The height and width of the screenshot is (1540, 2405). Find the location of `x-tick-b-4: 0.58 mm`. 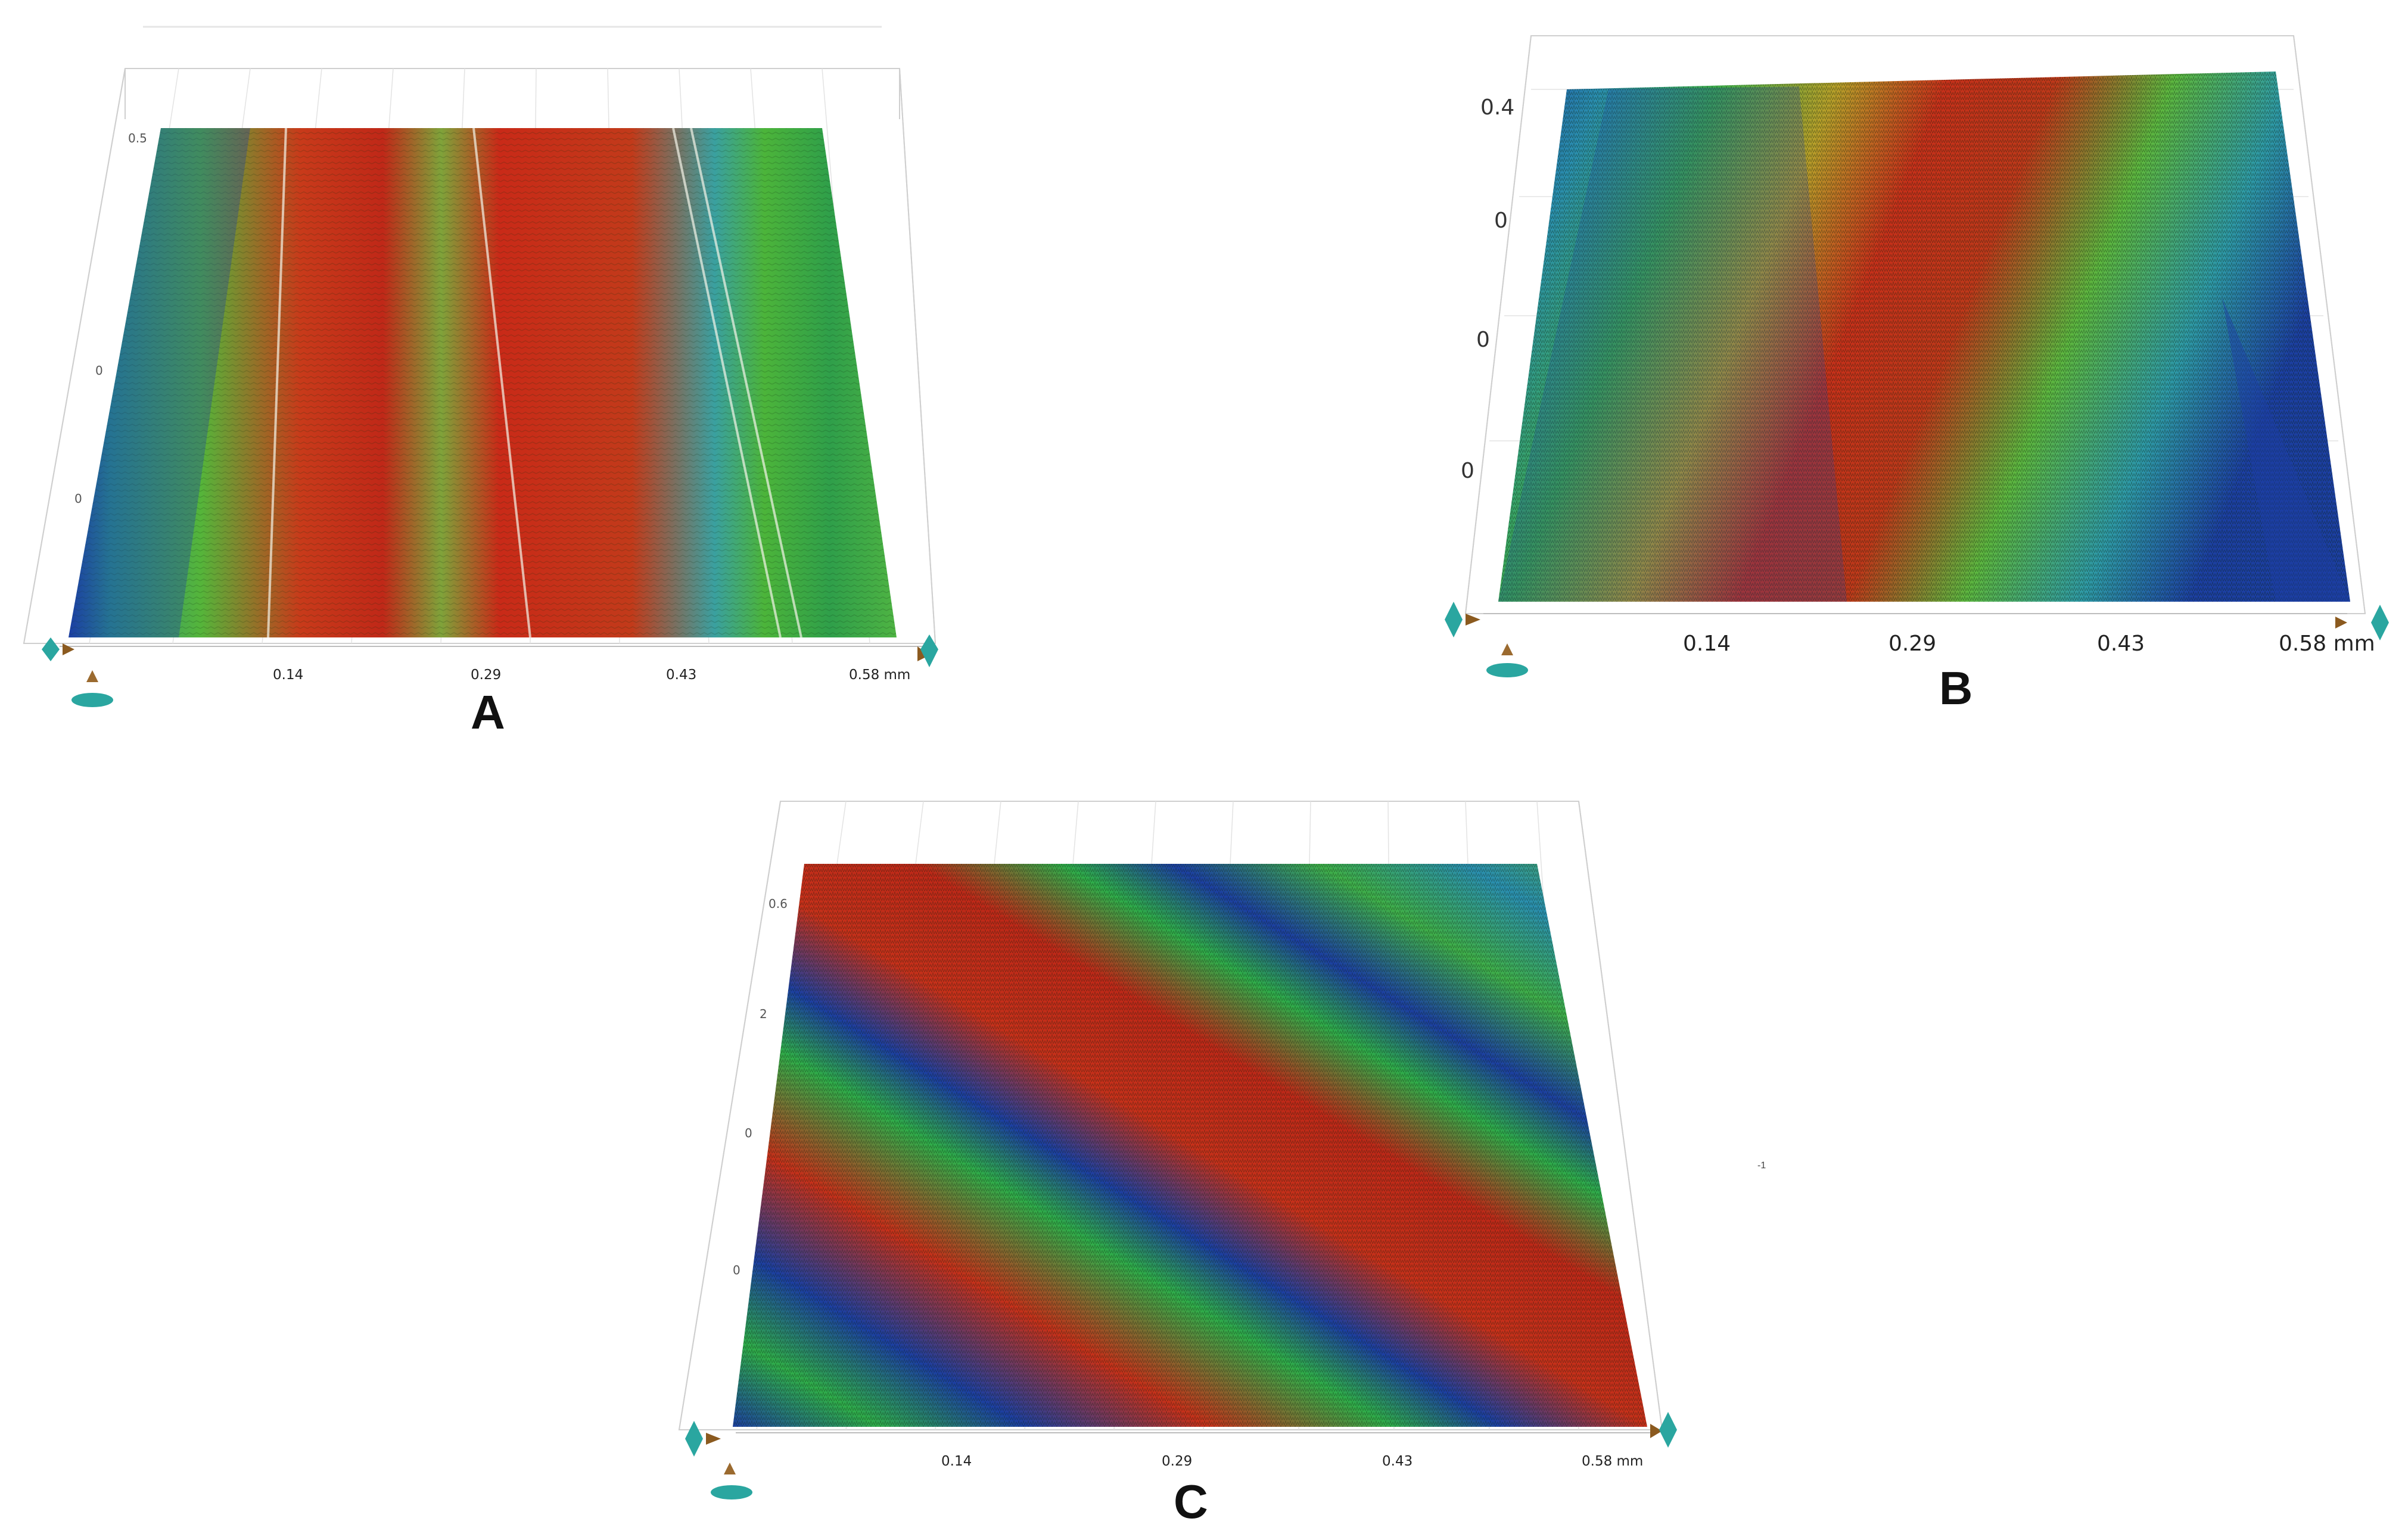

x-tick-b-4: 0.58 mm is located at coordinates (2327, 643).